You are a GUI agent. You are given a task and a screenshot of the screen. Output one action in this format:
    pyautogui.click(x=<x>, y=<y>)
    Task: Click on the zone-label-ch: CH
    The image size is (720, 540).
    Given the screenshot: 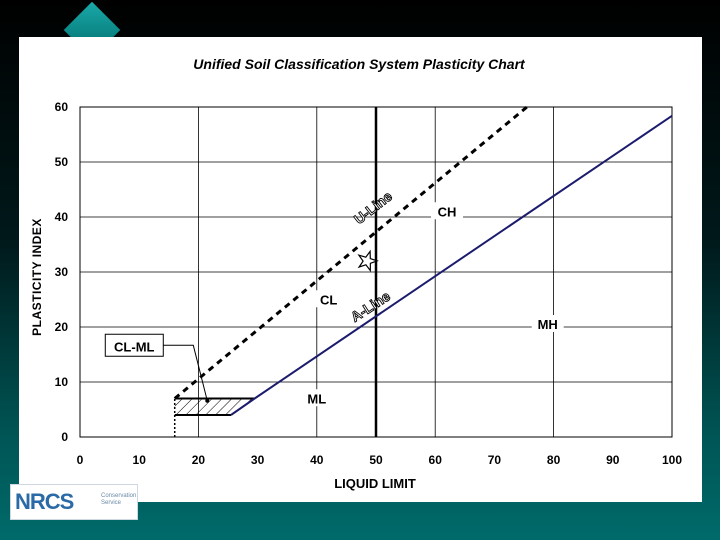 What is the action you would take?
    pyautogui.click(x=447, y=211)
    